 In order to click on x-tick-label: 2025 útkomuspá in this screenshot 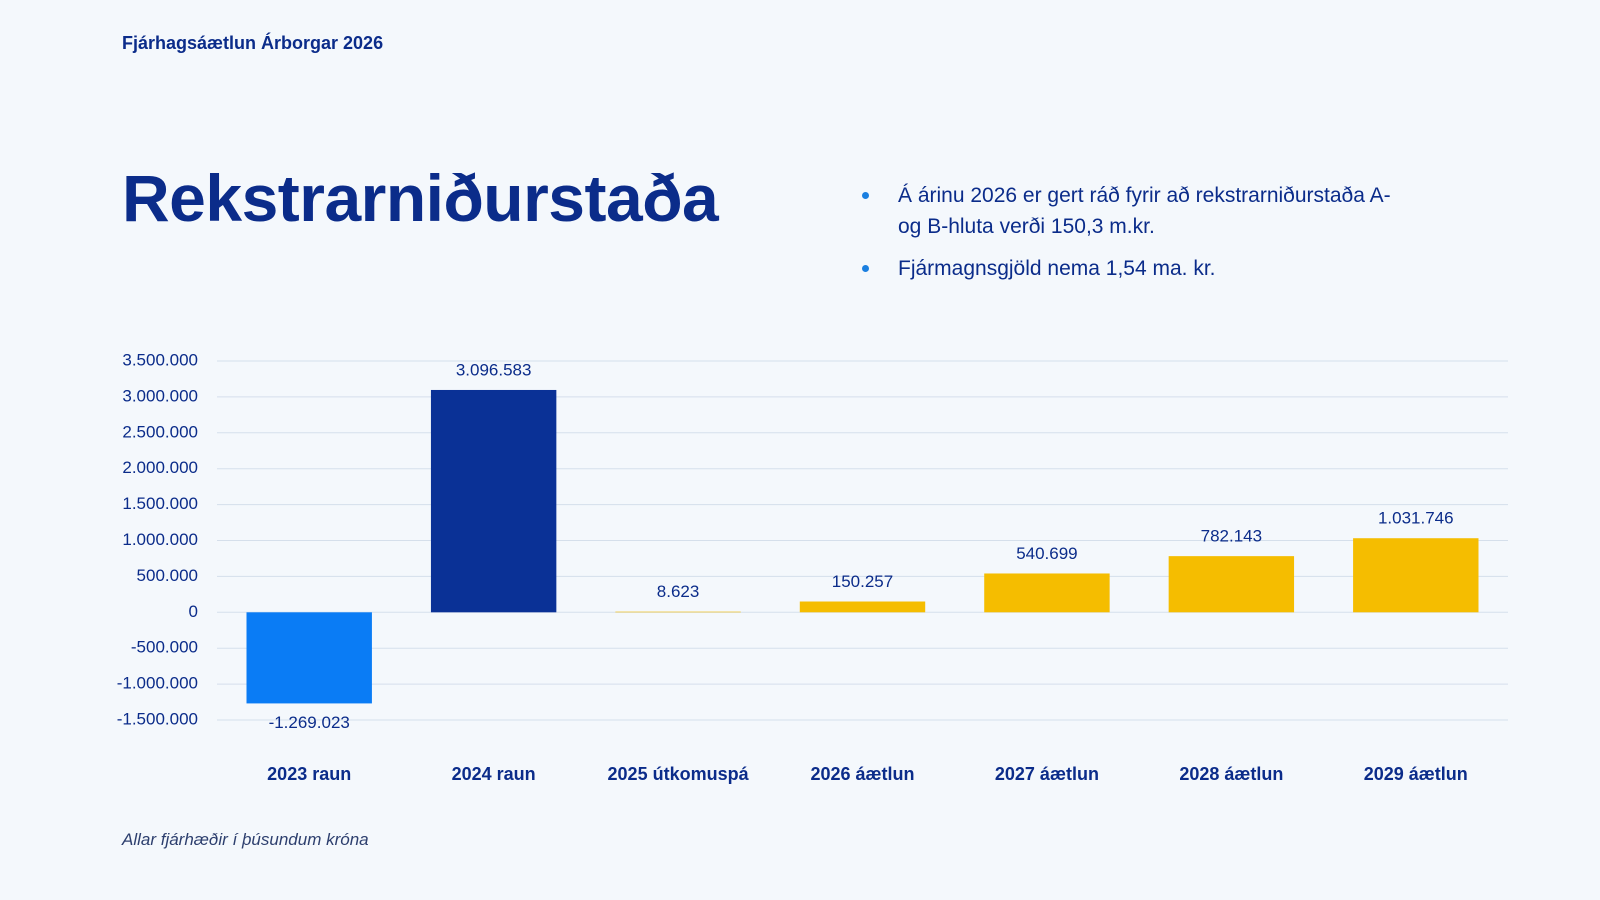, I will do `click(679, 774)`.